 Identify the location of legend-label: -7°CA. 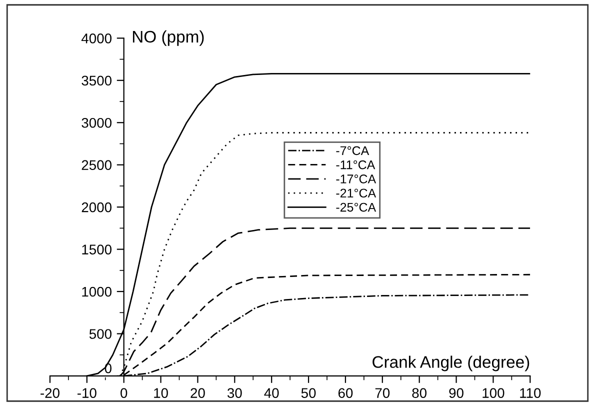
(353, 151).